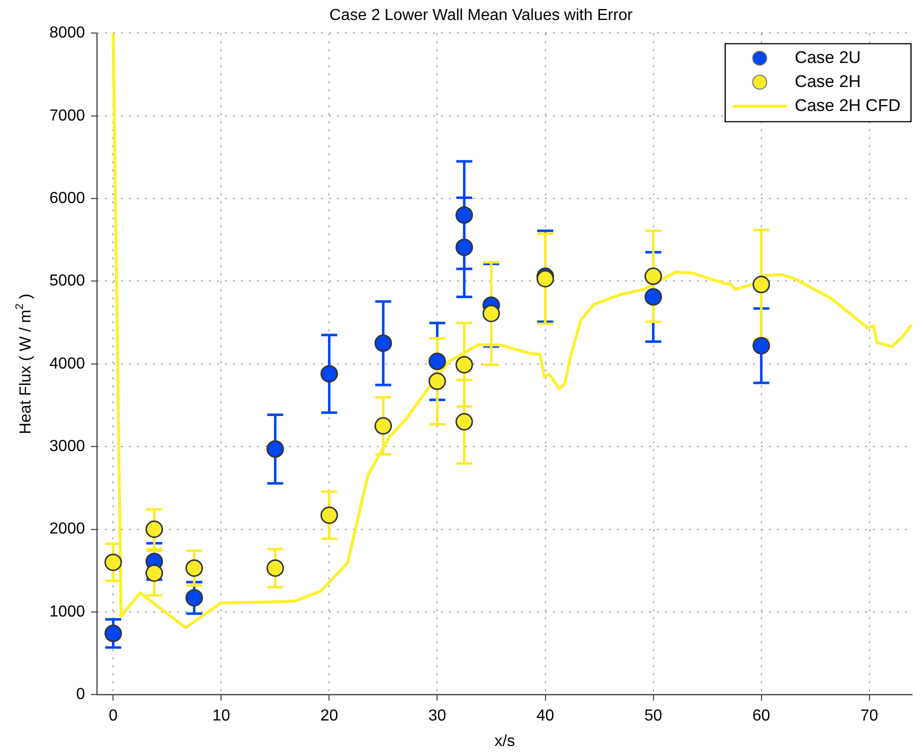  What do you see at coordinates (329, 716) in the screenshot?
I see `x-tick-label: 20` at bounding box center [329, 716].